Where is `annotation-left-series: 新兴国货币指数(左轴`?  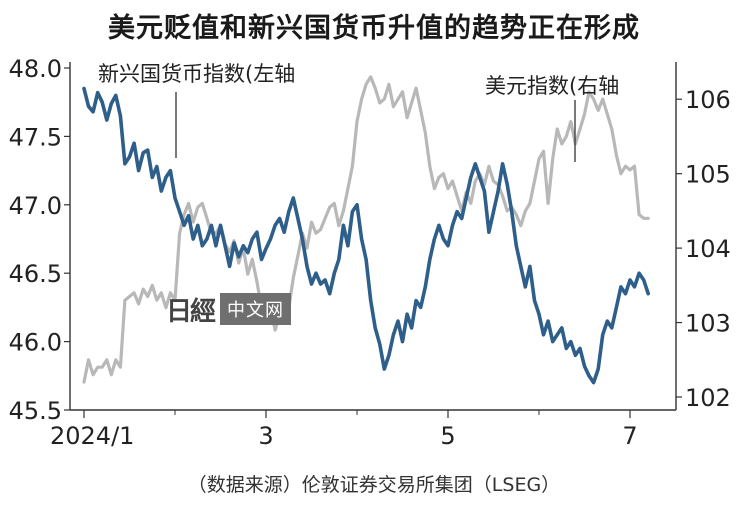 annotation-left-series: 新兴国货币指数(左轴 is located at coordinates (196, 74).